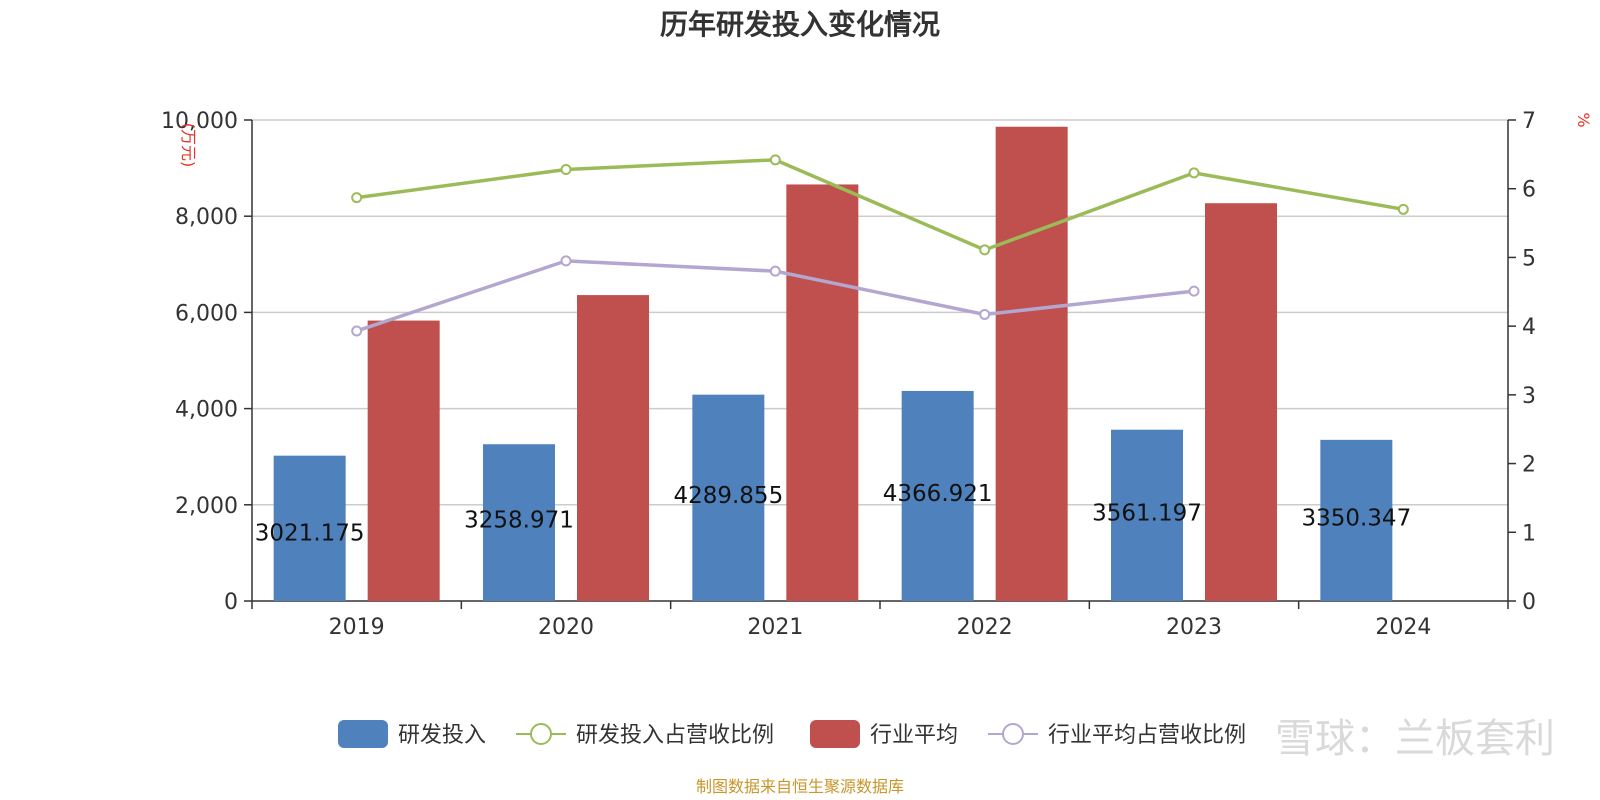 The height and width of the screenshot is (800, 1600). Describe the element at coordinates (206, 410) in the screenshot. I see `left-tick-label: 4,000` at that location.